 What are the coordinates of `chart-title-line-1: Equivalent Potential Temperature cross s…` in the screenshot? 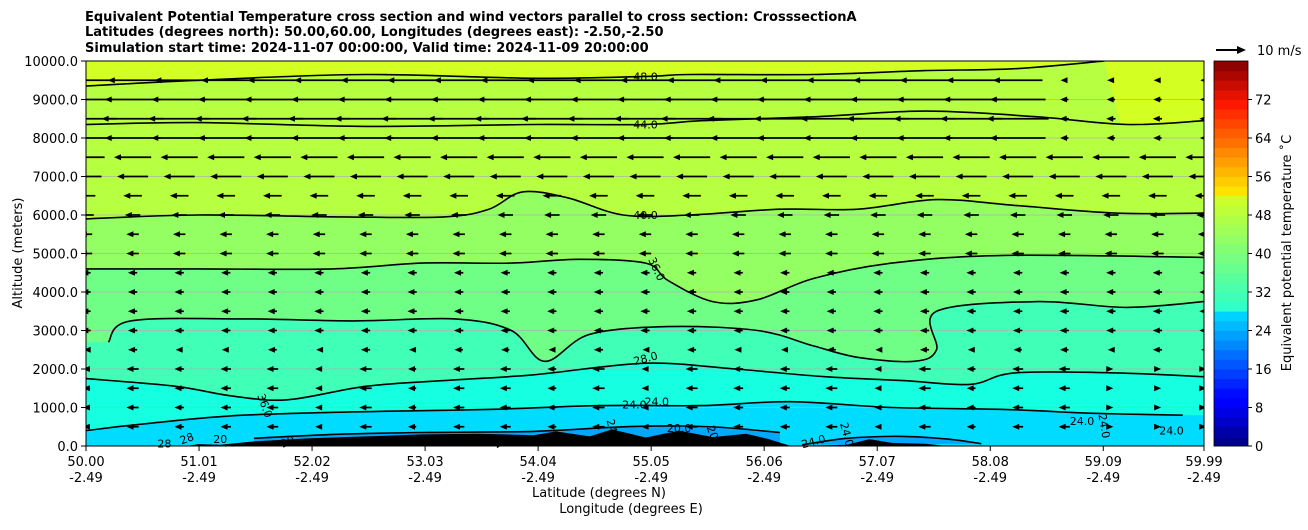 It's located at (471, 17).